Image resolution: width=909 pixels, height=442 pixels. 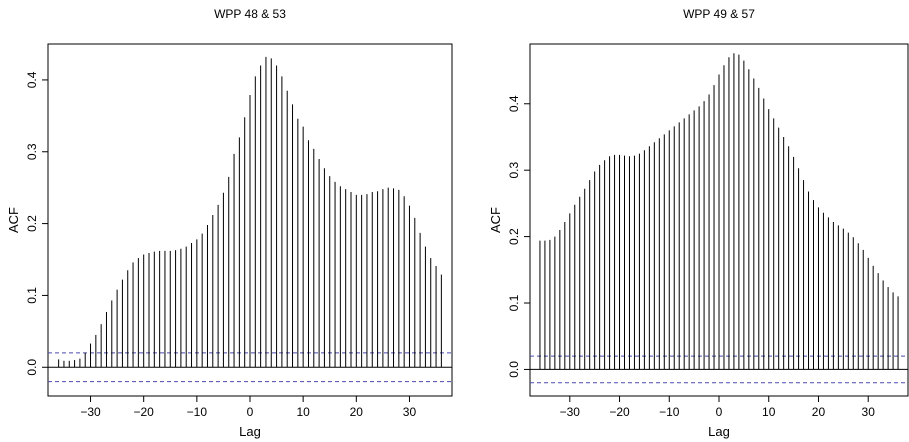 What do you see at coordinates (250, 431) in the screenshot?
I see `x-axis-label-left: Lag` at bounding box center [250, 431].